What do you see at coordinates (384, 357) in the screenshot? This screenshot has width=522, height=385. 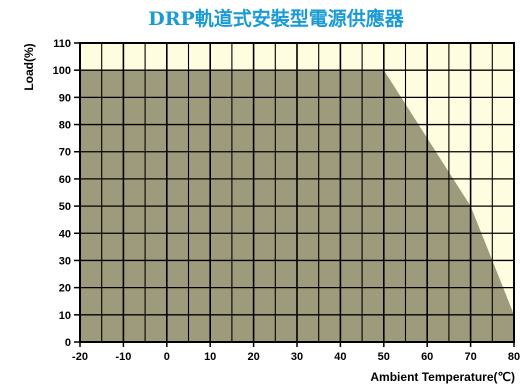 I see `x-tick-label: 50` at bounding box center [384, 357].